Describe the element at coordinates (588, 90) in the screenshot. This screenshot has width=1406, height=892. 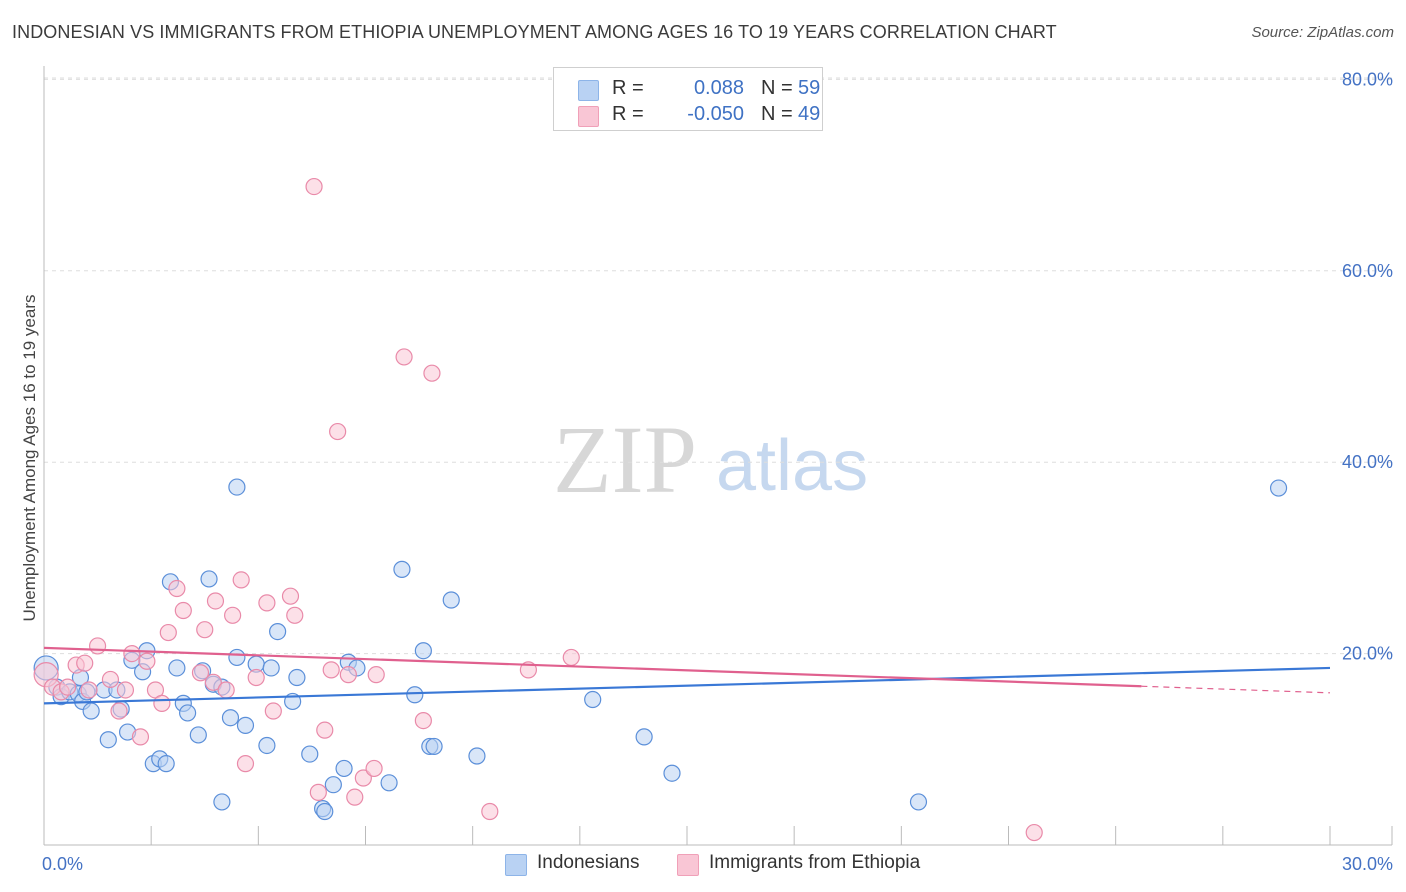
I see `legend-swatch-indonesians` at that location.